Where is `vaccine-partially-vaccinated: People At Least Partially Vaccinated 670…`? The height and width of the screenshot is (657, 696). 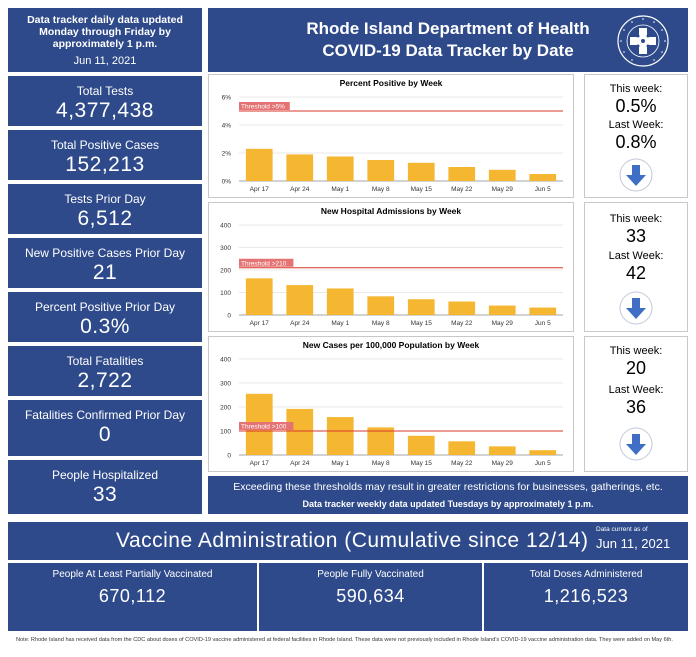
vaccine-partially-vaccinated: People At Least Partially Vaccinated 670… is located at coordinates (132, 597).